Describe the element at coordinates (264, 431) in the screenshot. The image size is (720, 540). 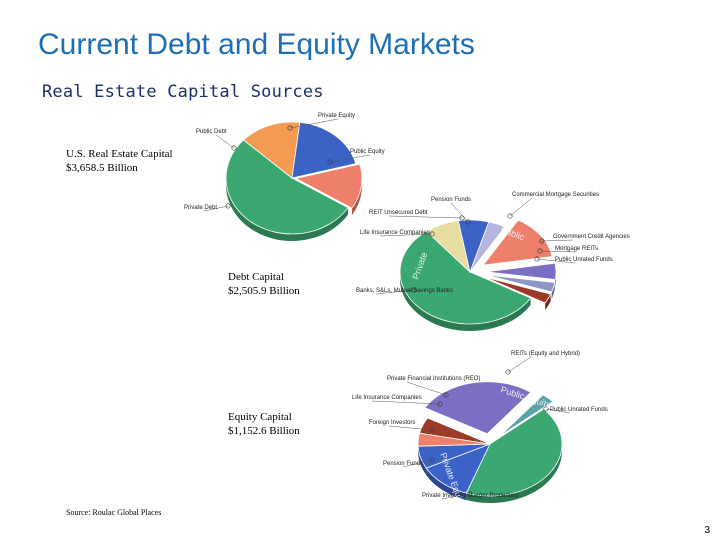
I see `equity-capital-amount: $1,152.6 Billion` at that location.